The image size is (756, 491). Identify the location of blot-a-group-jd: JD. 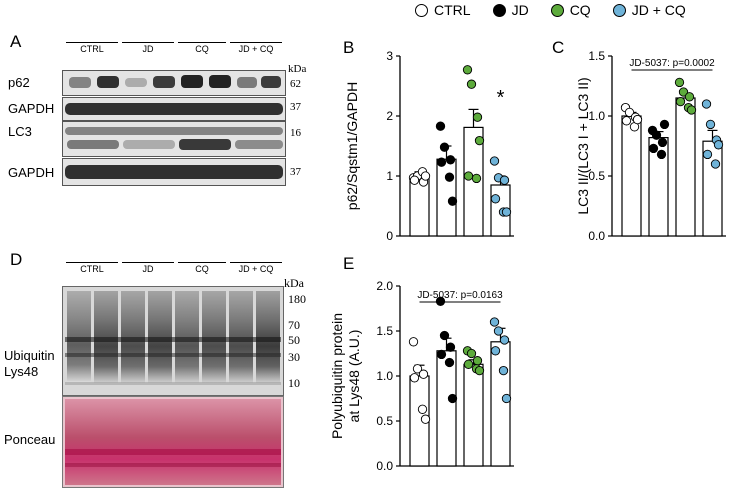
(148, 48).